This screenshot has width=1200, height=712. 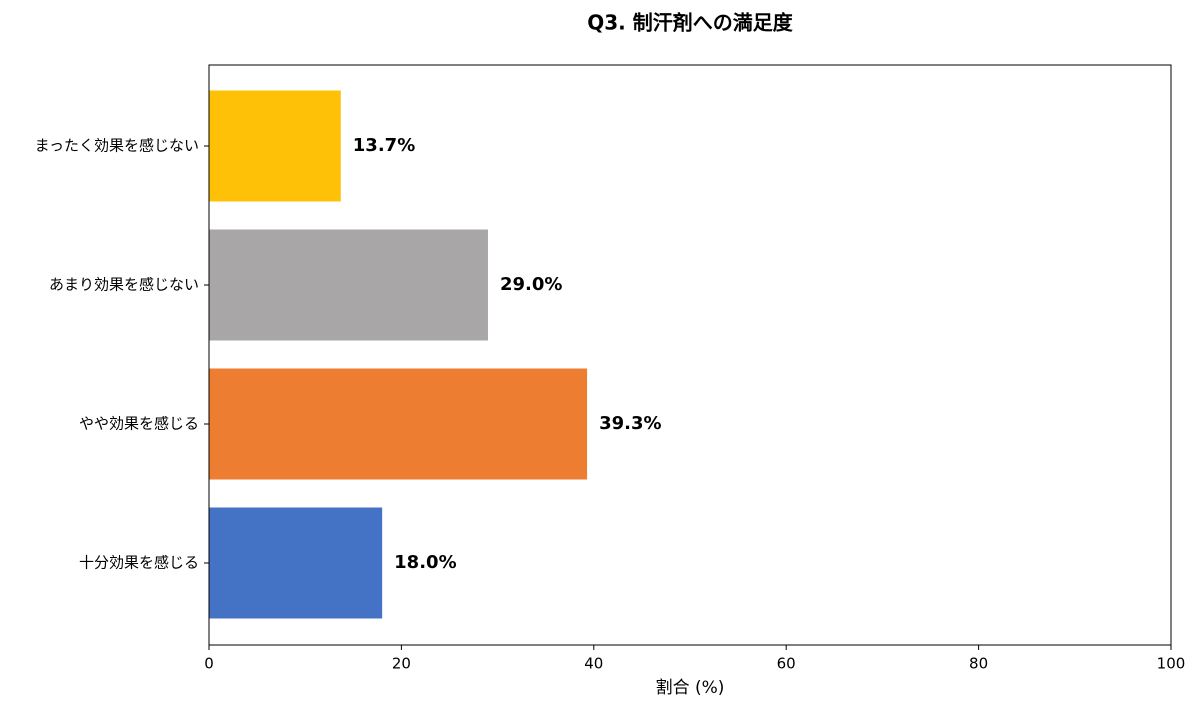 What do you see at coordinates (630, 423) in the screenshot?
I see `value-label: 39.3%` at bounding box center [630, 423].